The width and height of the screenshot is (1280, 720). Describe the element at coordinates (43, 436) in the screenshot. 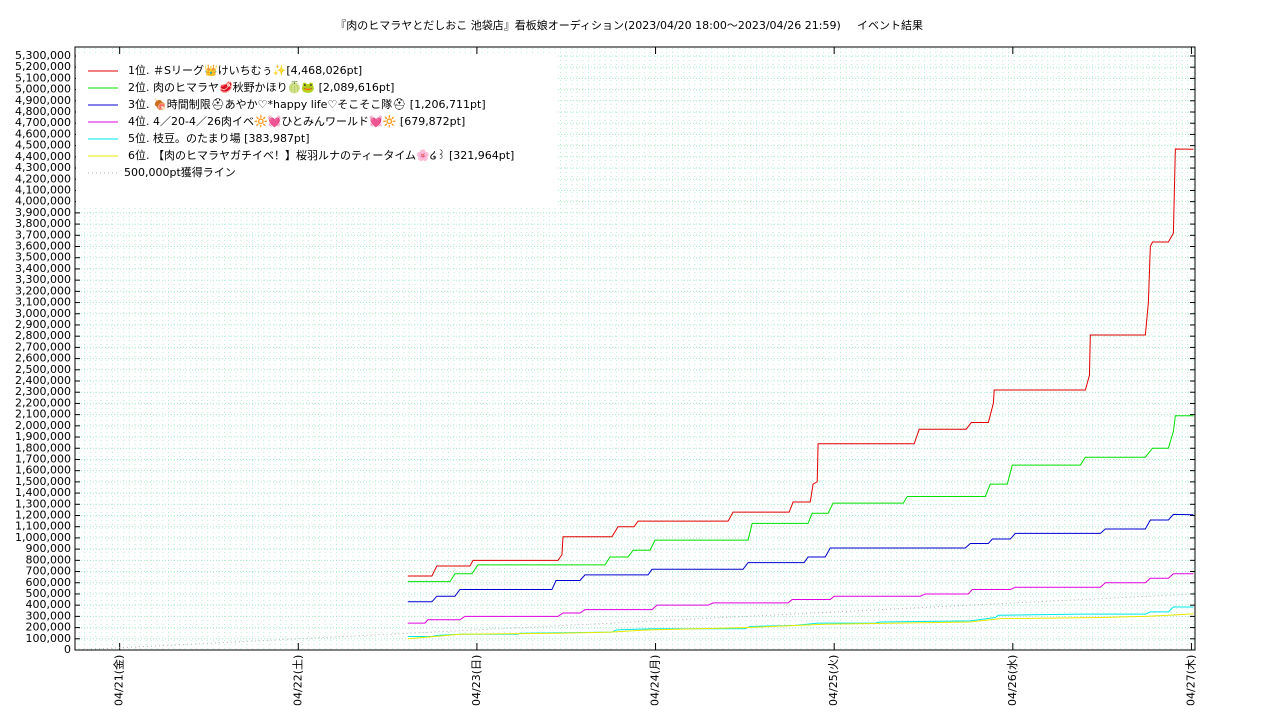

I see `y-tick-label: 1,900,000` at that location.